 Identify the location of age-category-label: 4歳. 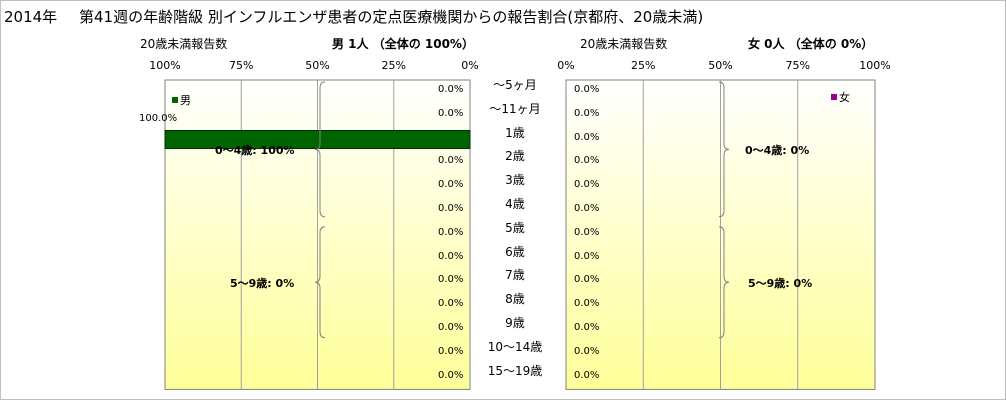
(515, 203).